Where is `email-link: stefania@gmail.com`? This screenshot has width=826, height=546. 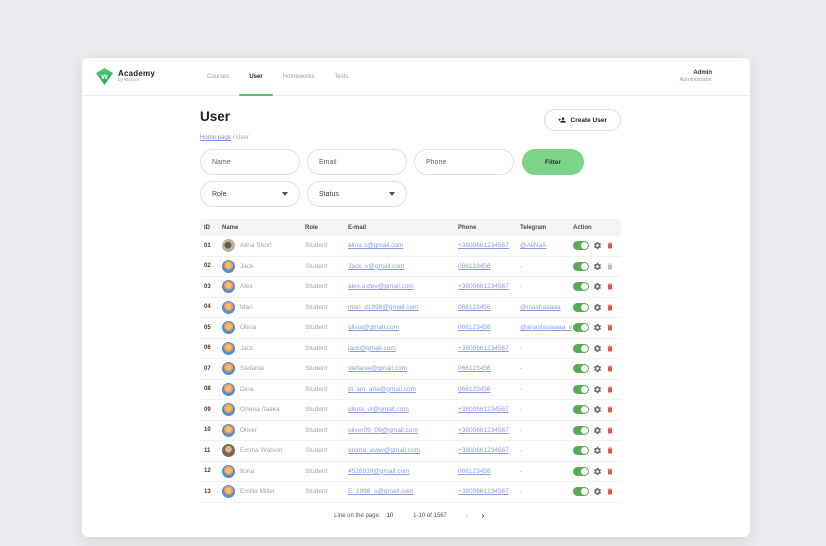
email-link: stefania@gmail.com is located at coordinates (377, 369).